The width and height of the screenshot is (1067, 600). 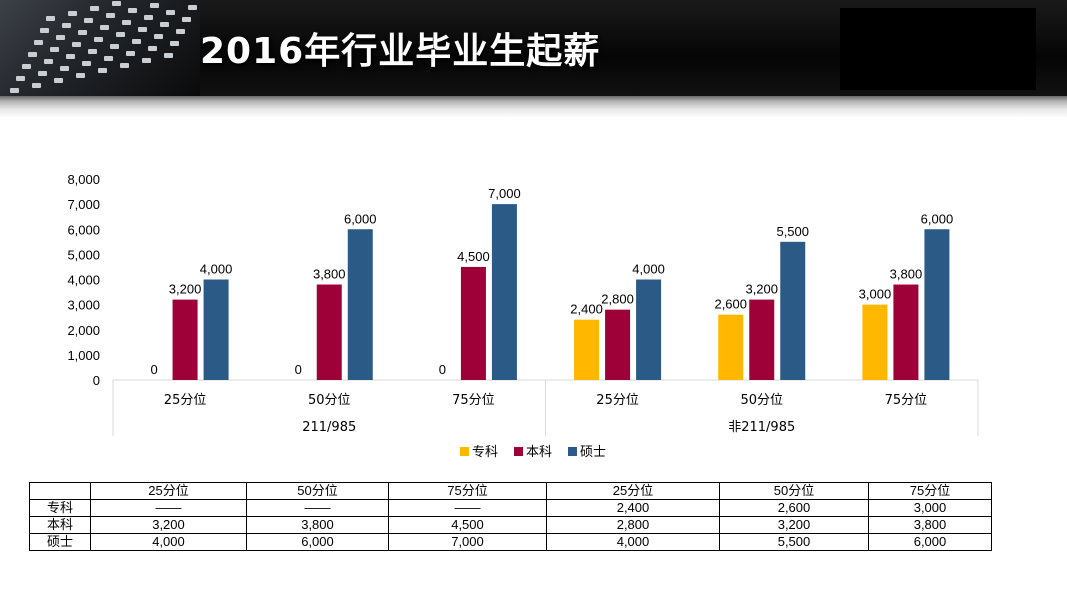 What do you see at coordinates (83, 179) in the screenshot?
I see `y-tick-label: 8,000` at bounding box center [83, 179].